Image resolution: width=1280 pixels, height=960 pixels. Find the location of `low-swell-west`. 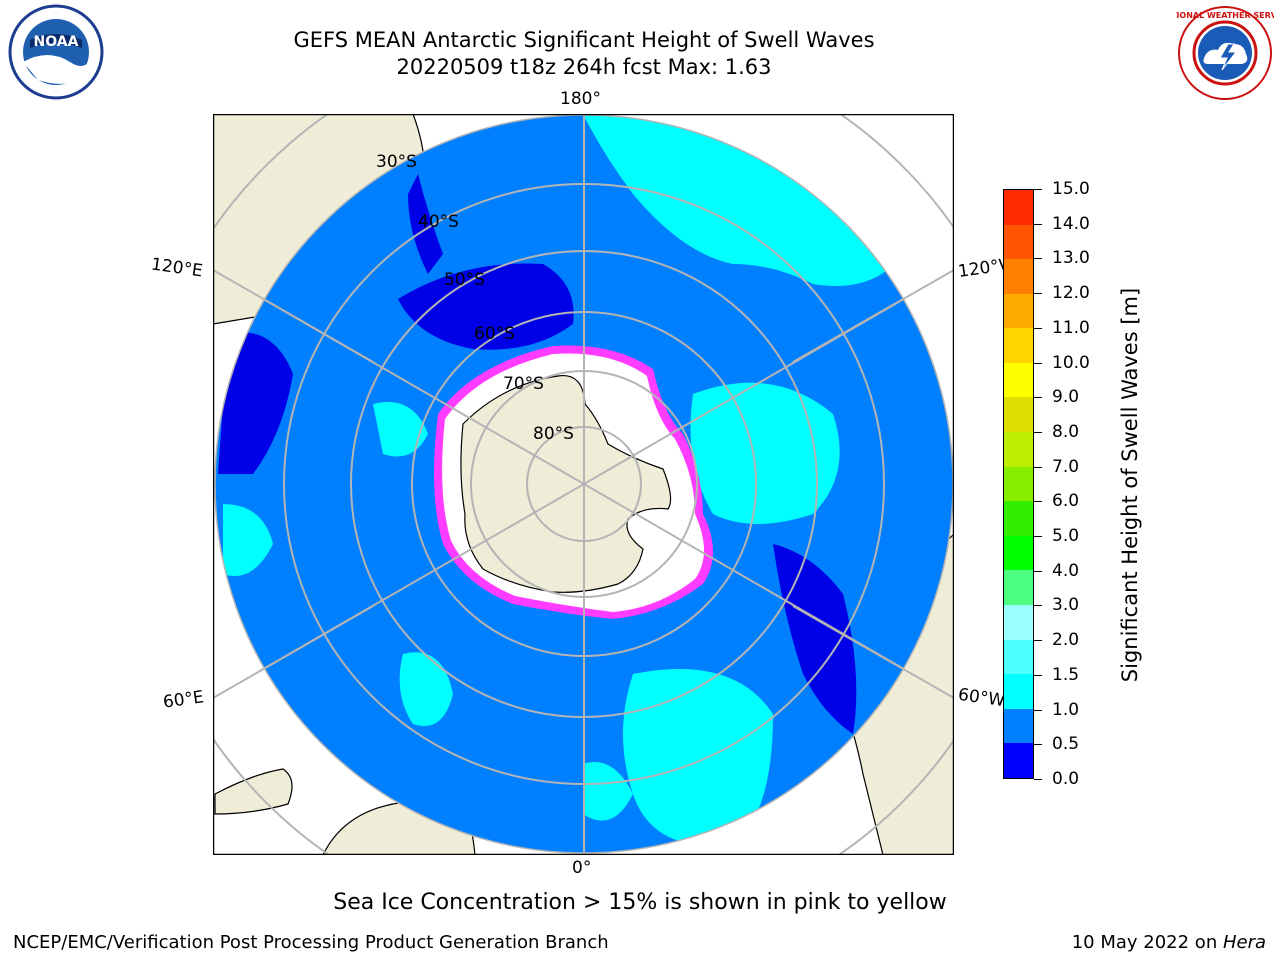

low-swell-west is located at coordinates (255, 403).